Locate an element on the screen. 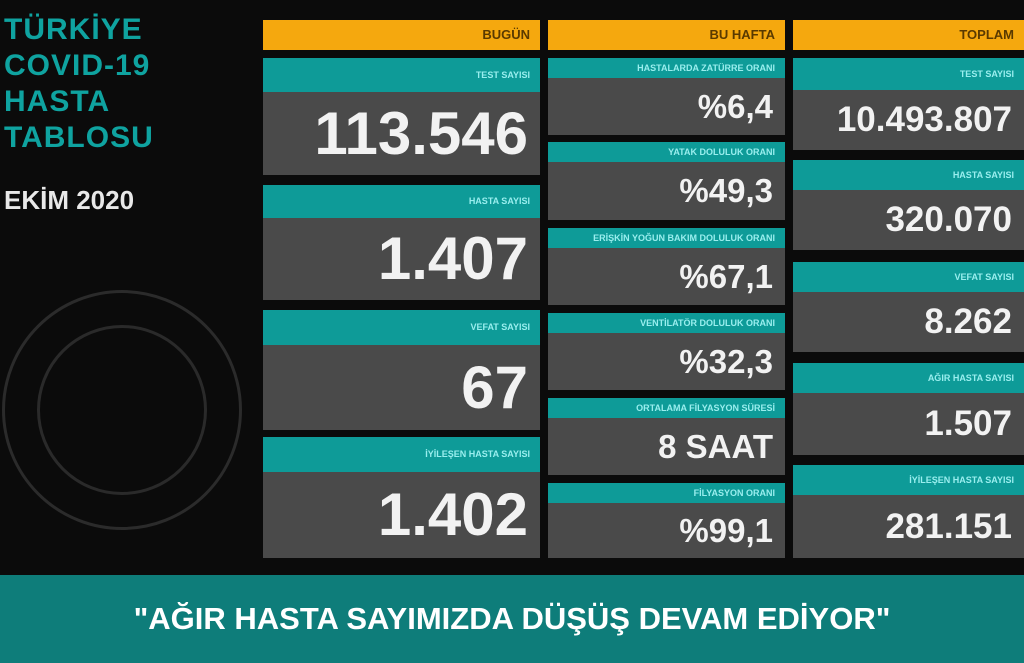  column-header: BUGÜN is located at coordinates (401, 35).